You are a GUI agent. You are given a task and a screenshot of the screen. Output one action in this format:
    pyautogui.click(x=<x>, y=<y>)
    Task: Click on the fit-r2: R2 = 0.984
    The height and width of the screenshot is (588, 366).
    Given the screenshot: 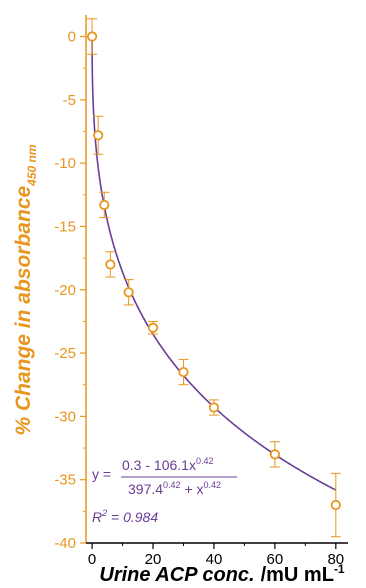 What is the action you would take?
    pyautogui.click(x=125, y=516)
    